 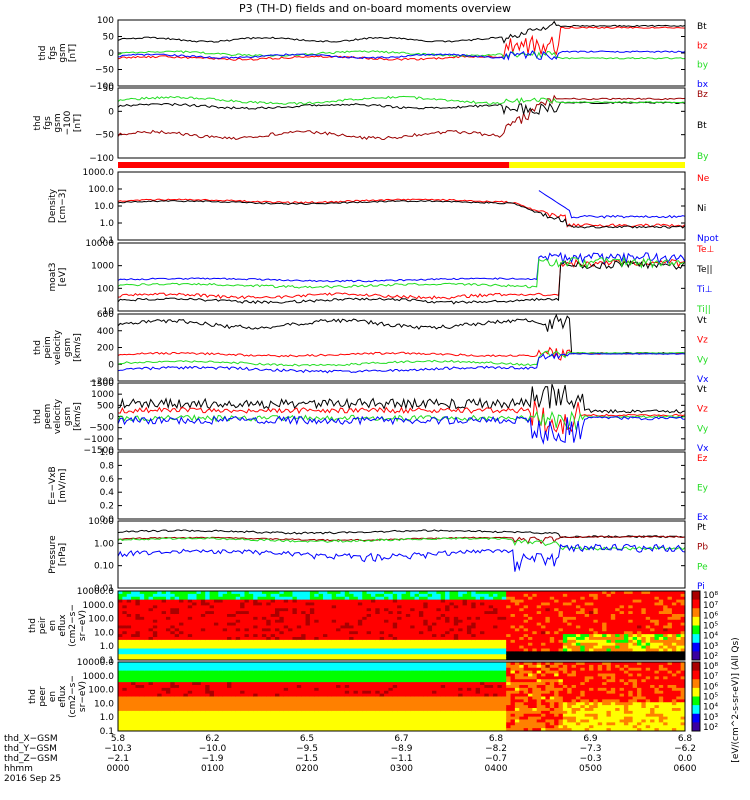 What do you see at coordinates (359, 416) in the screenshot?
I see `peem-velocity-panel: thdpeemvelocitygsm[km/s]` at bounding box center [359, 416].